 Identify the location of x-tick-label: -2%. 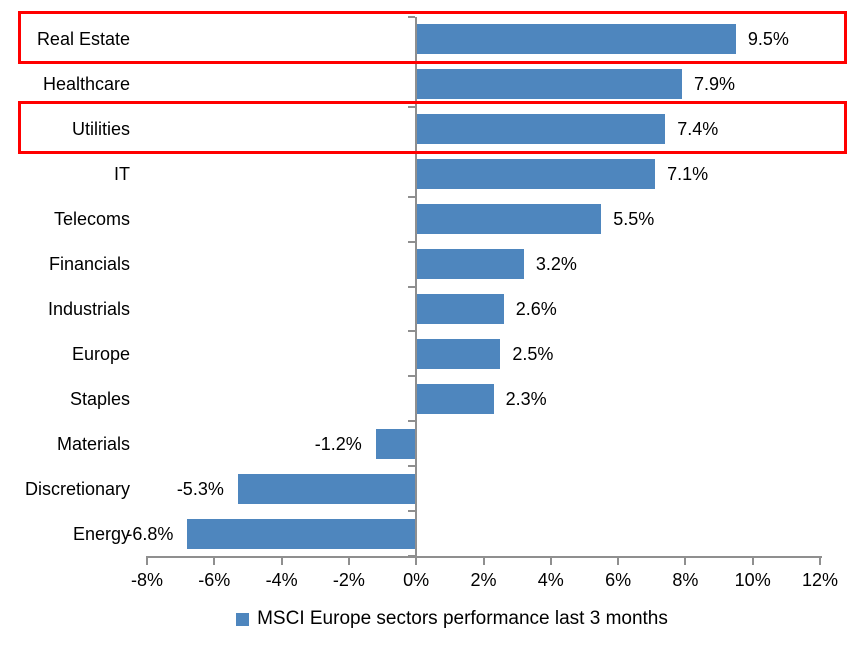
(348, 580).